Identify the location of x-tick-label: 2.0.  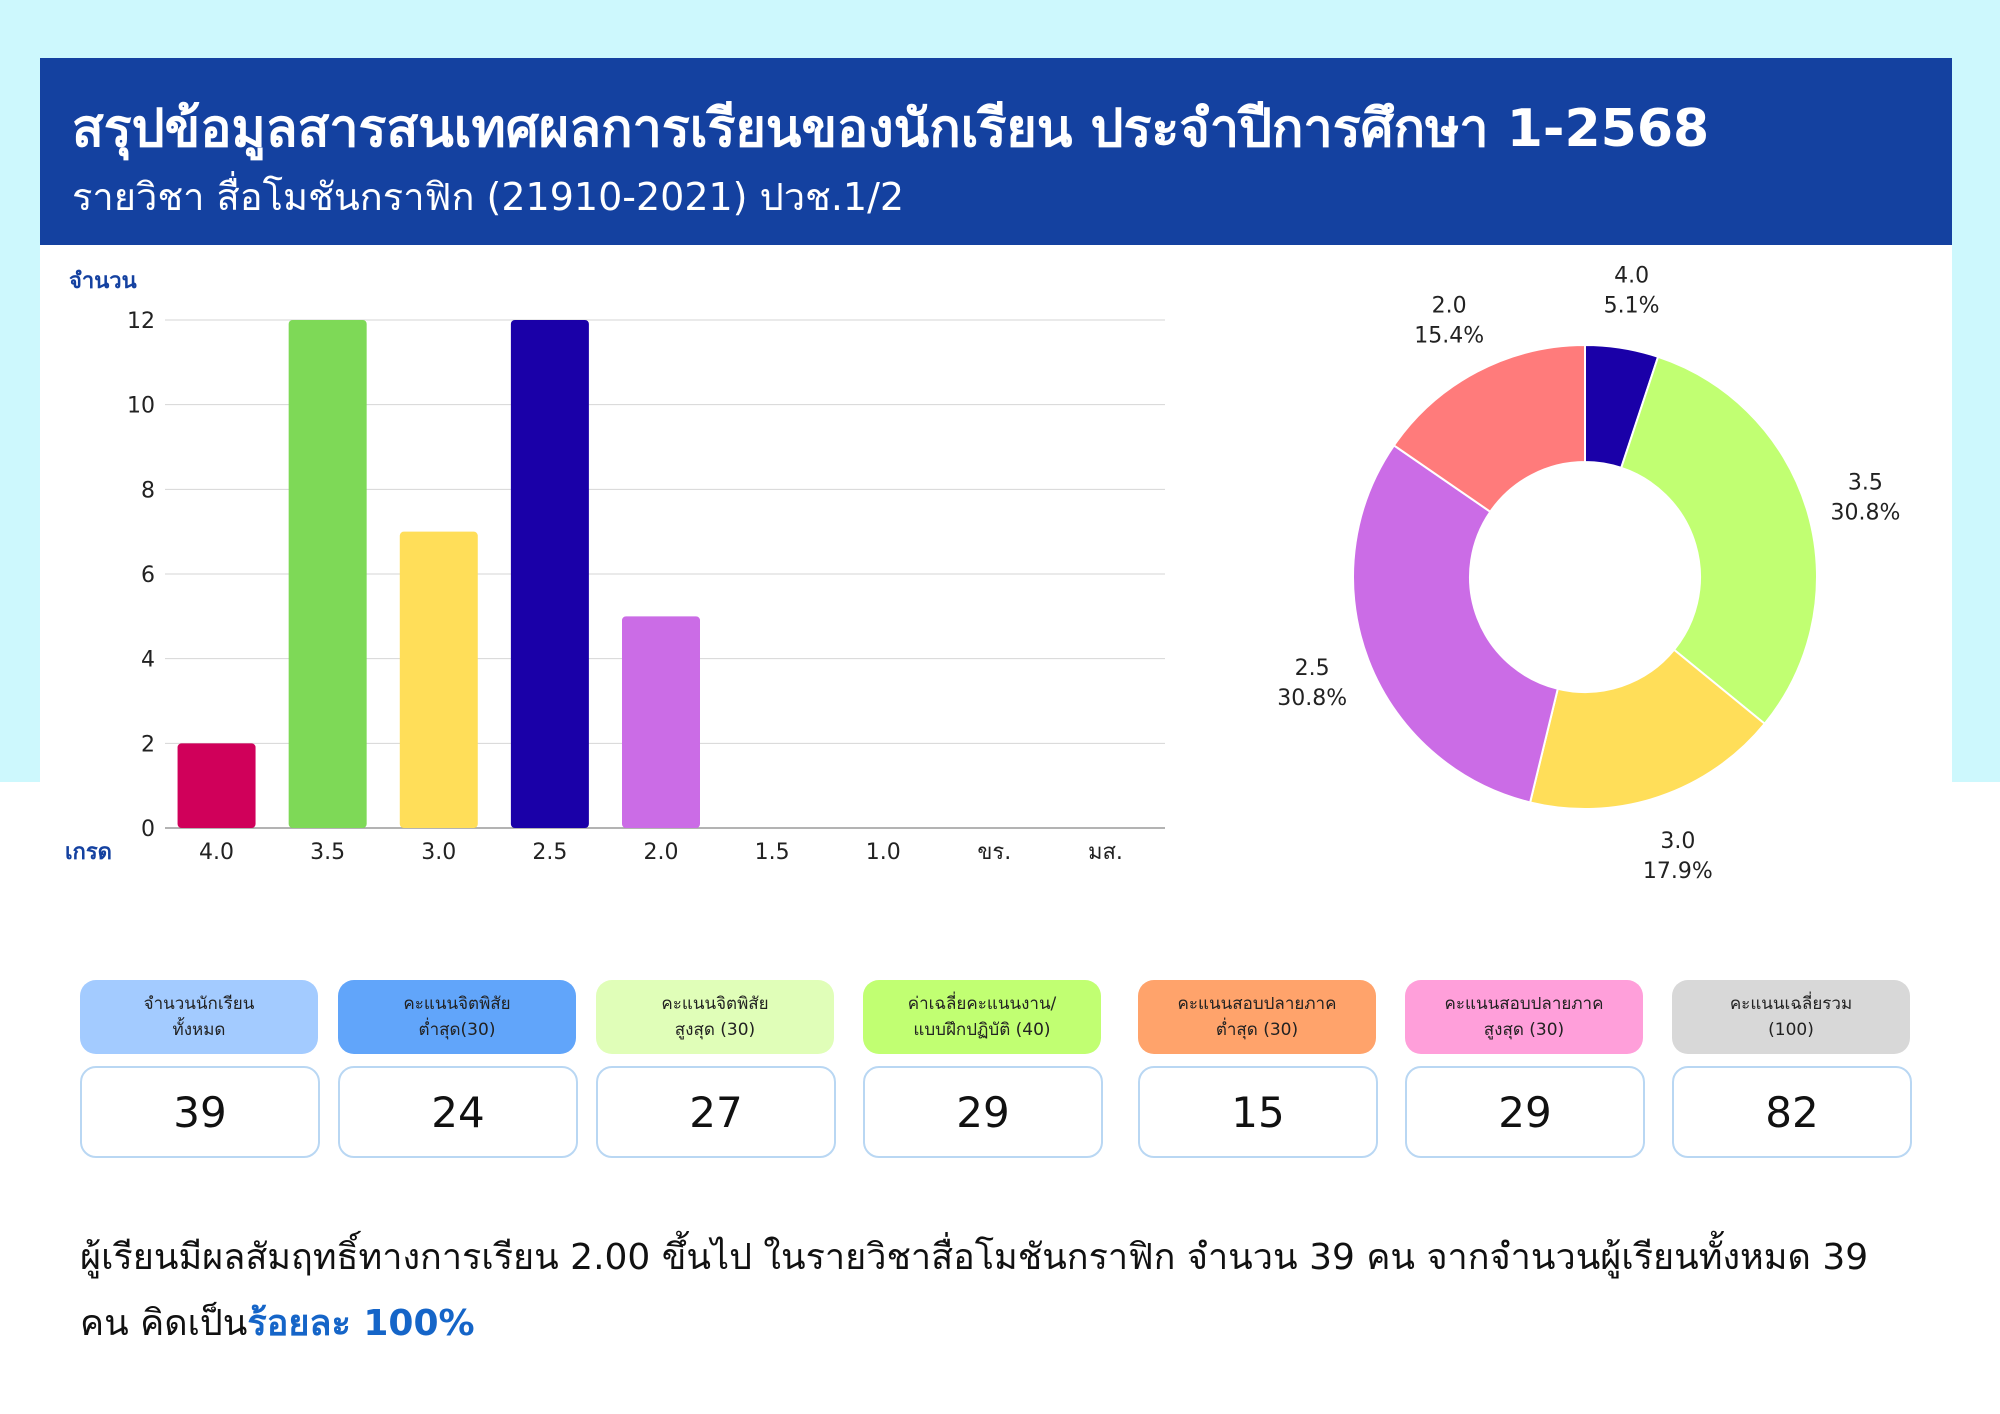
(661, 852).